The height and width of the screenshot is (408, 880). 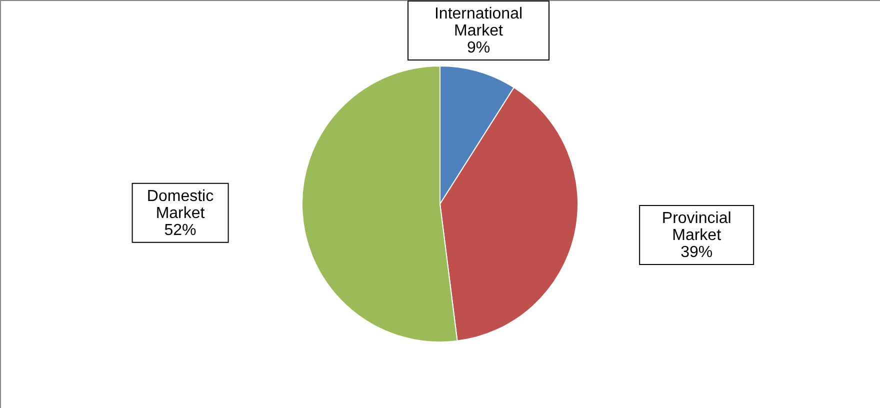 I want to click on data-label: 9%, so click(x=478, y=48).